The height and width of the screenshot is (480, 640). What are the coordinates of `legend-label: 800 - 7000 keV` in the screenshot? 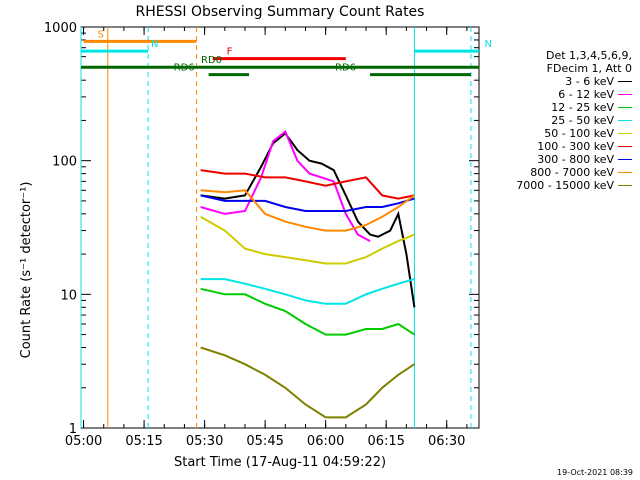 It's located at (572, 172).